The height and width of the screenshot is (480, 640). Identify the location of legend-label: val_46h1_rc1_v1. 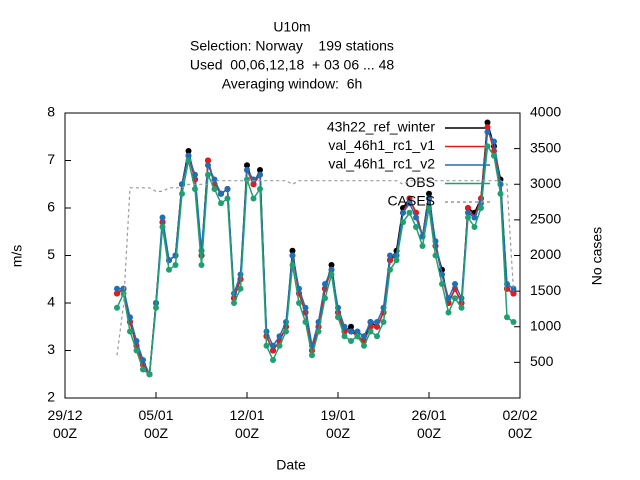
(381, 145).